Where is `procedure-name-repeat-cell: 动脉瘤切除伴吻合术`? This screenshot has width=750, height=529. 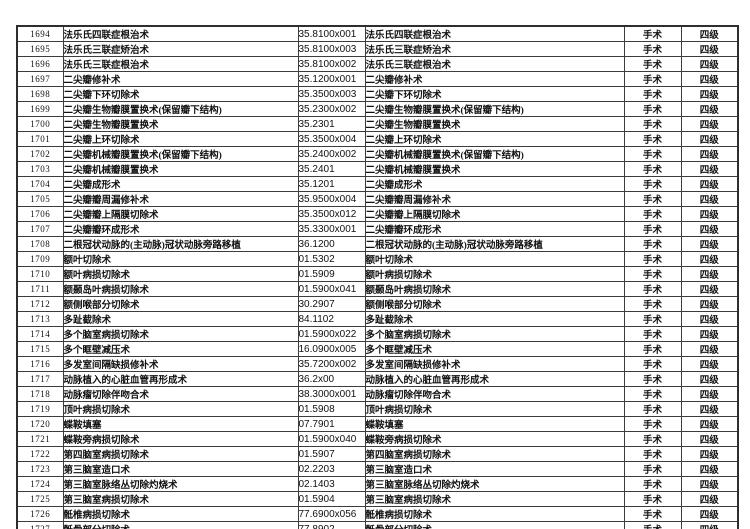 procedure-name-repeat-cell: 动脉瘤切除伴吻合术 is located at coordinates (494, 394).